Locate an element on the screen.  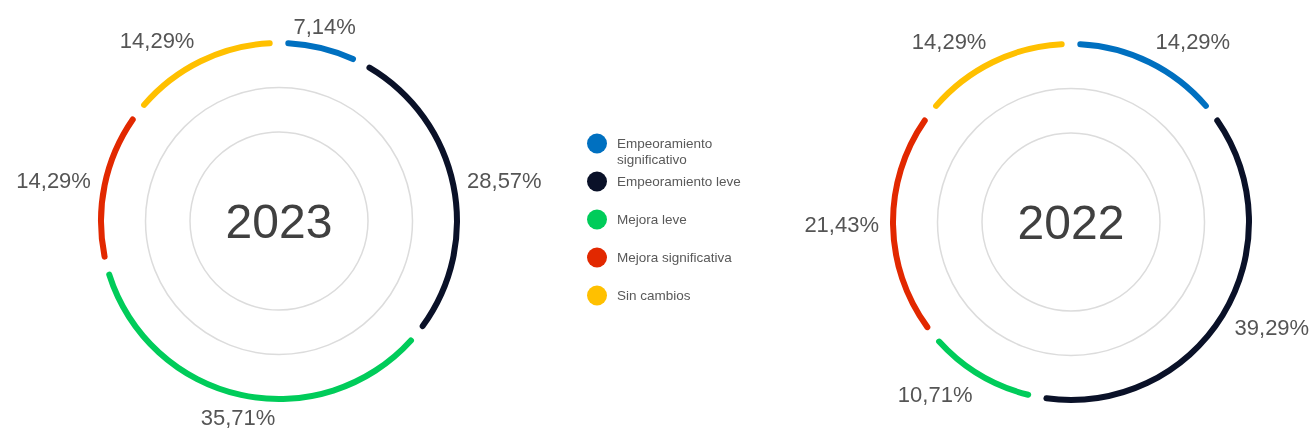
data-label: 21,43% is located at coordinates (842, 225).